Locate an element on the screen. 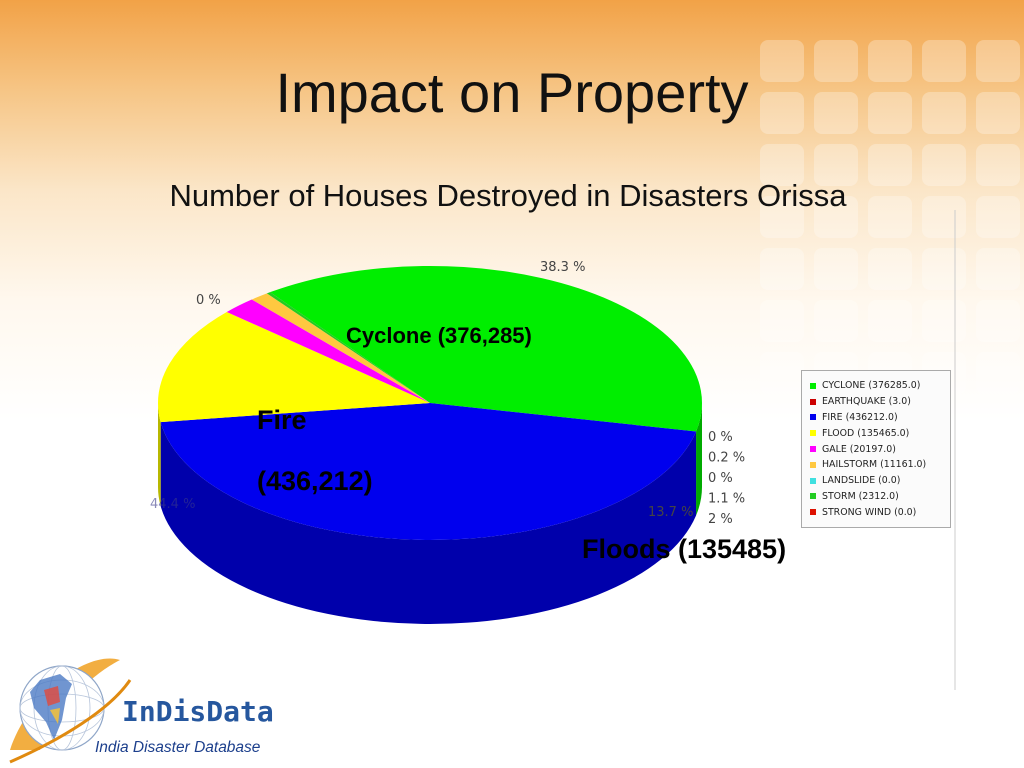 This screenshot has width=1024, height=768. legend-item-storm: STORM (2312.0) is located at coordinates (880, 497).